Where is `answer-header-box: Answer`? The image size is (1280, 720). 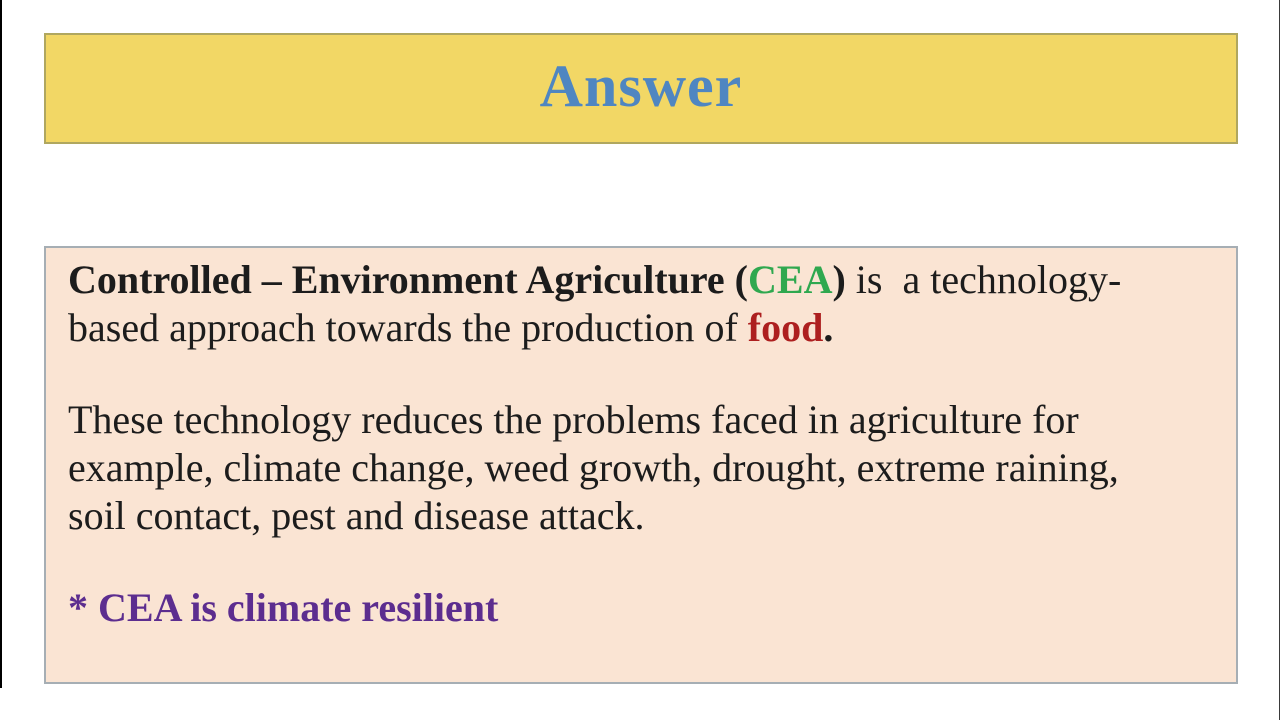 answer-header-box: Answer is located at coordinates (641, 88).